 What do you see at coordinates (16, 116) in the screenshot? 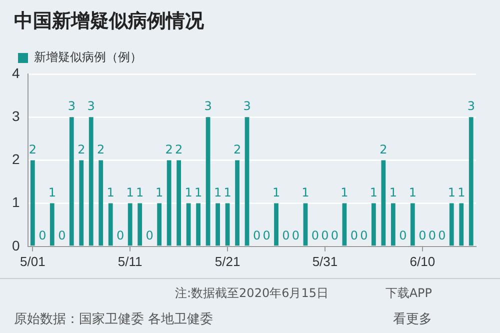
I see `y-tick-label: 3` at bounding box center [16, 116].